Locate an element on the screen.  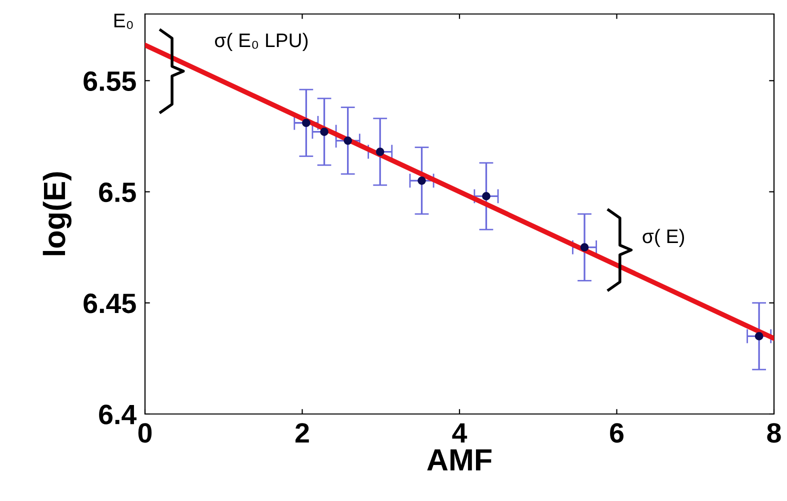
x-tick-label: 6 is located at coordinates (617, 433).